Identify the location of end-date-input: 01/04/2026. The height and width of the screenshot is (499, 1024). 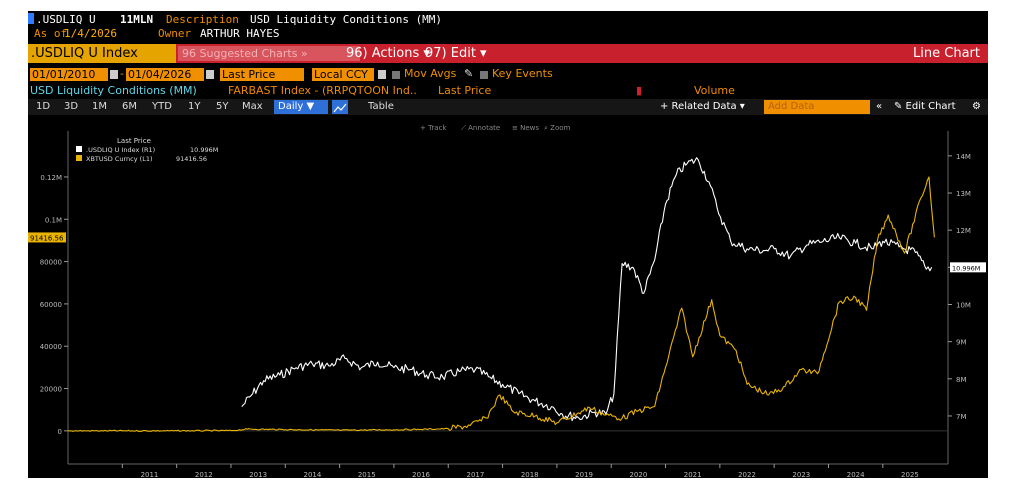
(165, 74).